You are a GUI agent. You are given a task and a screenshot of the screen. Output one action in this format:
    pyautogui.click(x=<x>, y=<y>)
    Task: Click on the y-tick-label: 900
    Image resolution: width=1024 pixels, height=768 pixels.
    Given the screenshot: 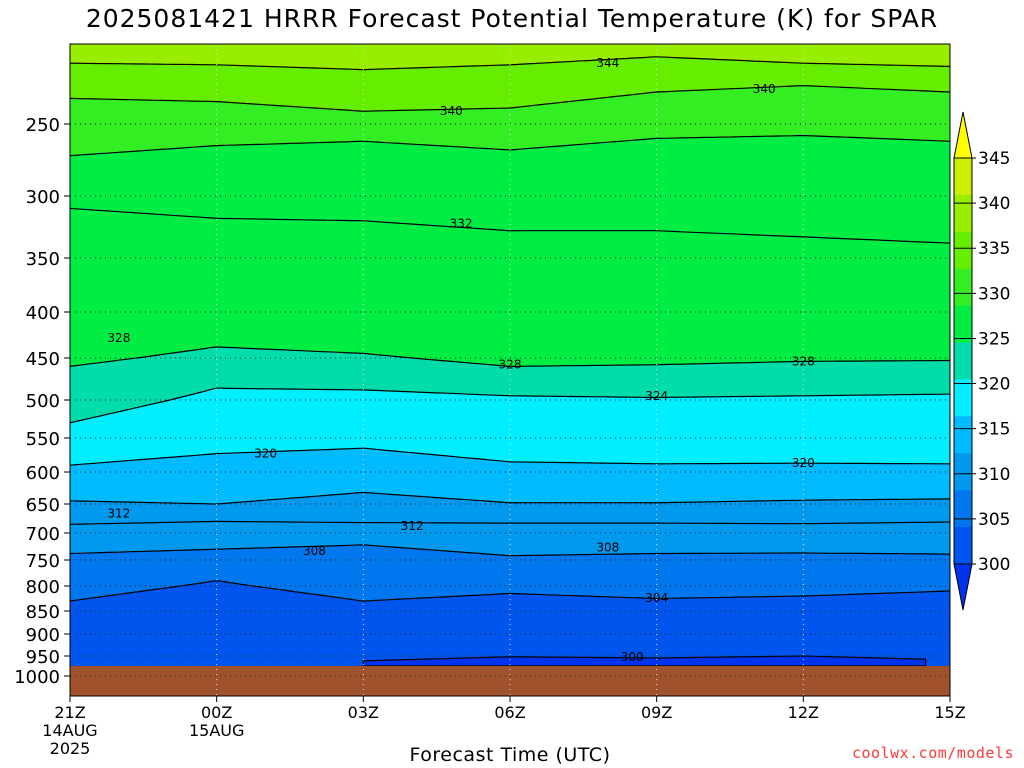 What is the action you would take?
    pyautogui.click(x=43, y=635)
    